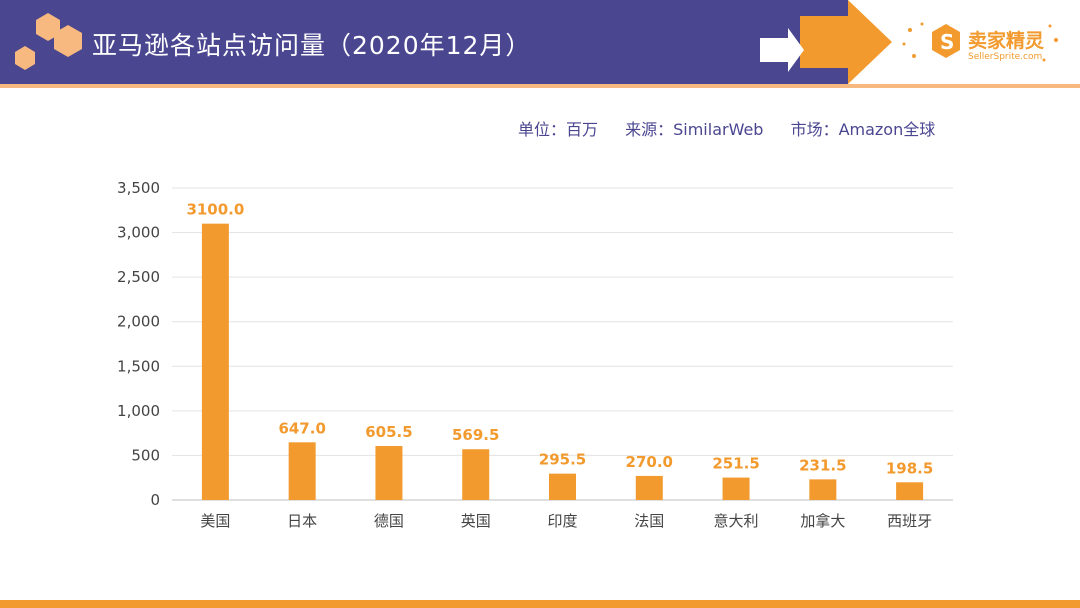 The width and height of the screenshot is (1080, 608). What do you see at coordinates (1006, 41) in the screenshot?
I see `logo-name: 卖家精灵` at bounding box center [1006, 41].